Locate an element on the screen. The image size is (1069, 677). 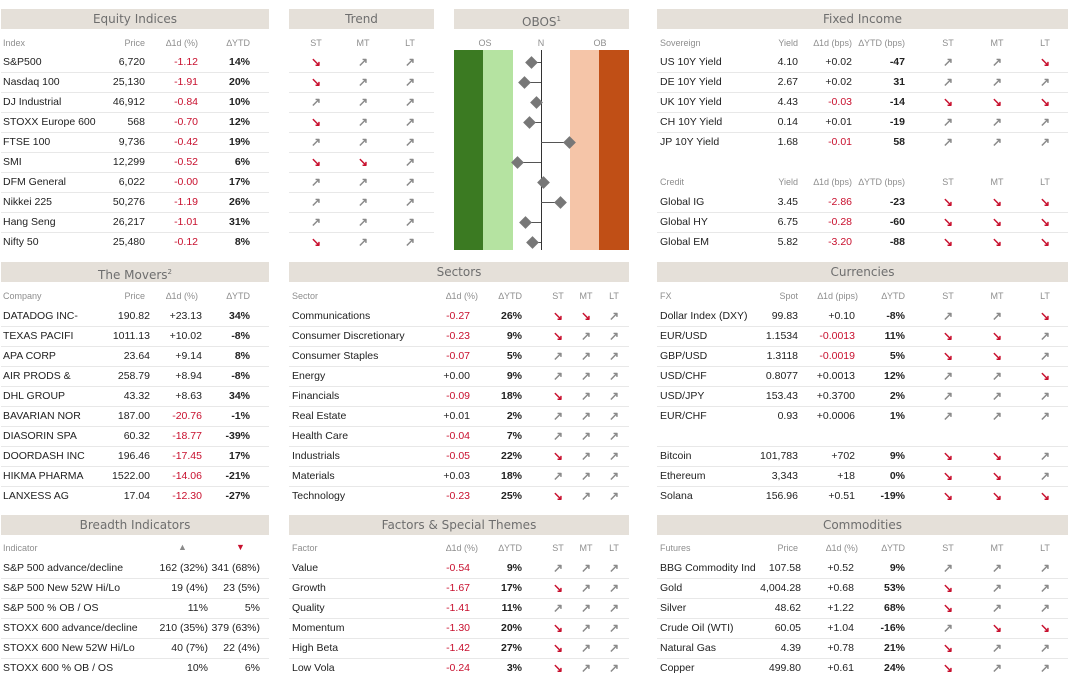
fx-change-ytd: -8% is located at coordinates (895, 316).